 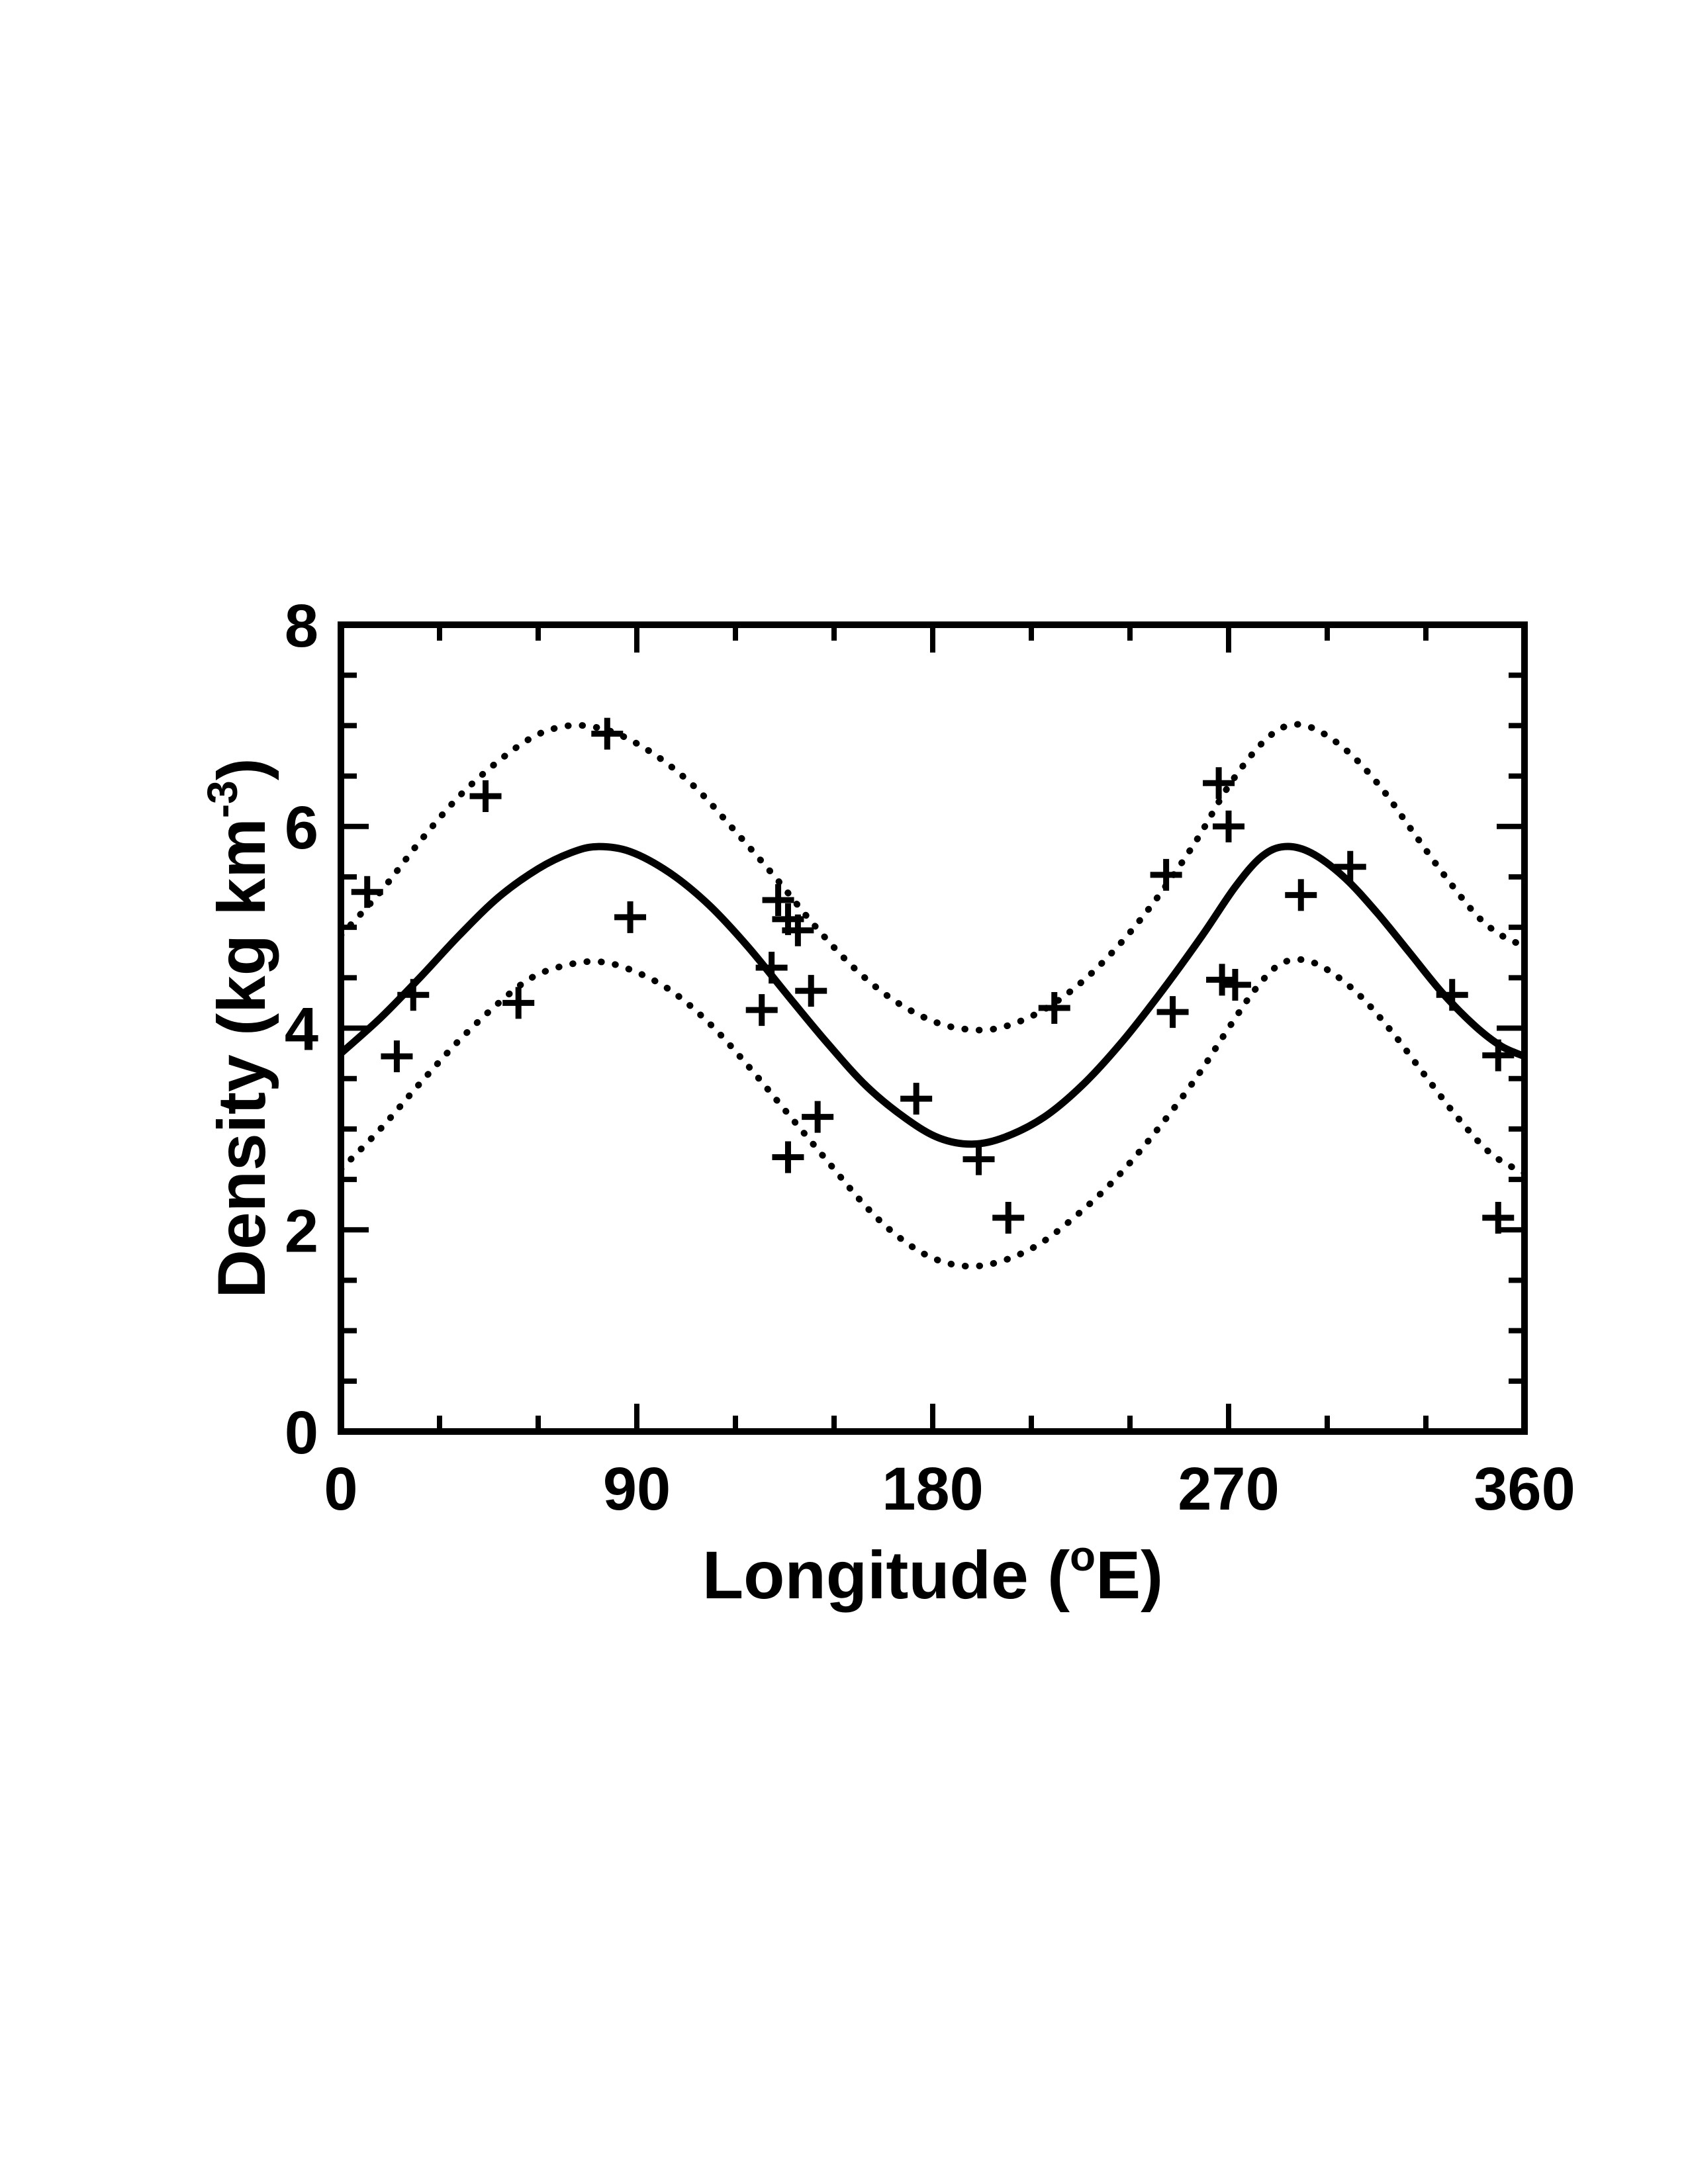 I want to click on upper-envelope-curve, so click(x=933, y=877).